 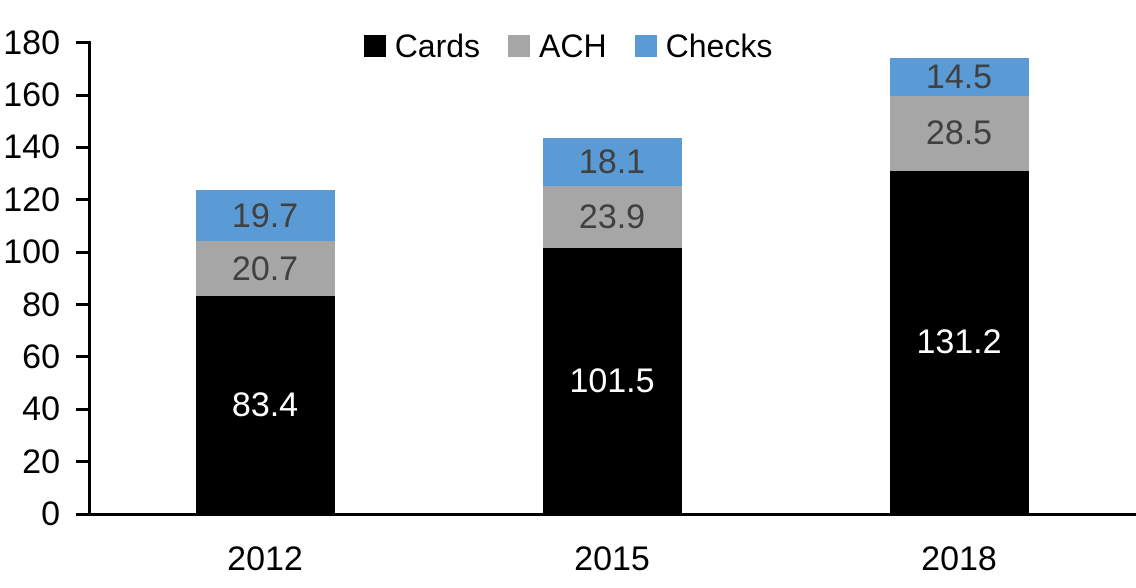 I want to click on y-tick-label: 60, so click(x=41, y=356).